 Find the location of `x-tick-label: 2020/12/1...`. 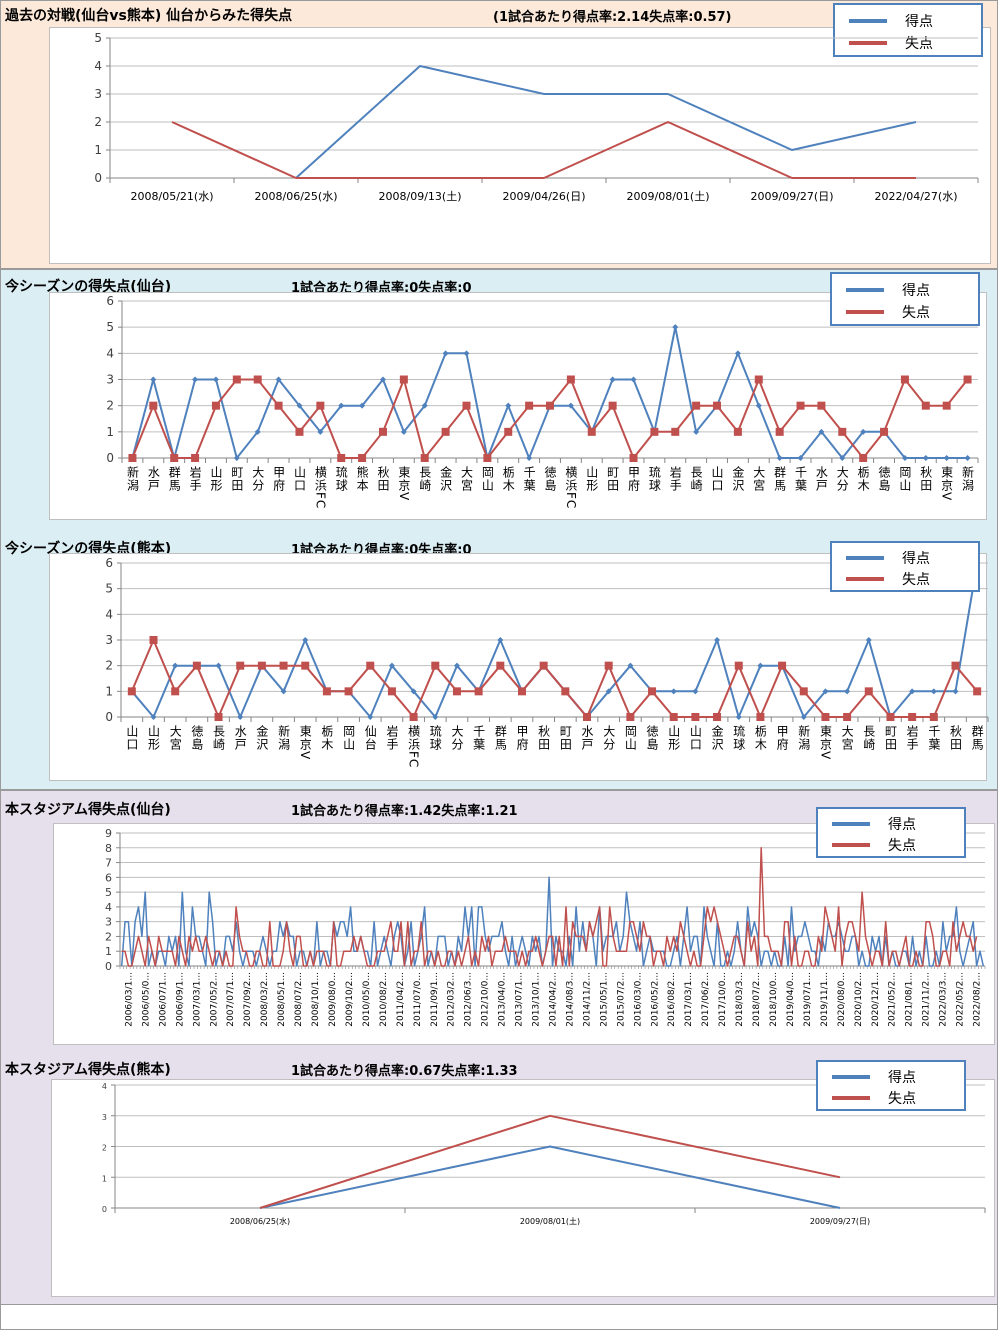

x-tick-label: 2020/12/1... is located at coordinates (876, 999).